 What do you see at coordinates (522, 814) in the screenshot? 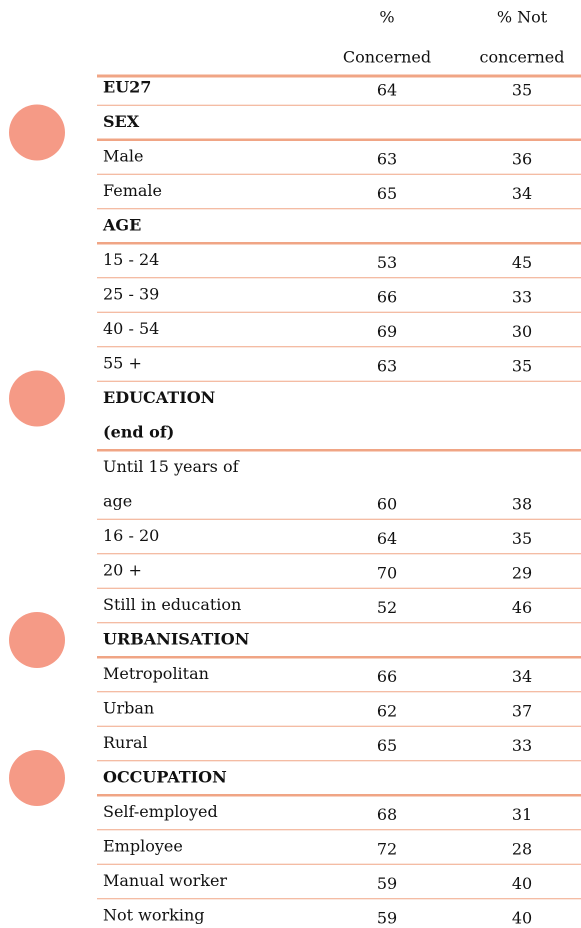
I see `value: 31` at bounding box center [522, 814].